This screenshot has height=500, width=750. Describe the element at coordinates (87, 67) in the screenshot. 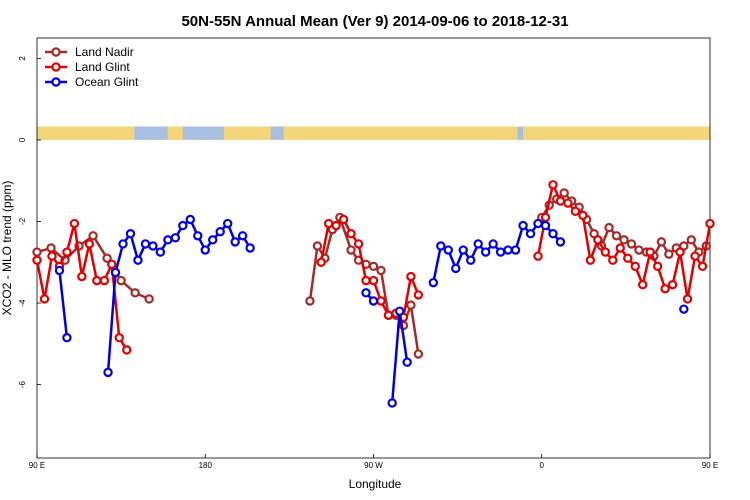

I see `legend-item: Land Glint` at that location.